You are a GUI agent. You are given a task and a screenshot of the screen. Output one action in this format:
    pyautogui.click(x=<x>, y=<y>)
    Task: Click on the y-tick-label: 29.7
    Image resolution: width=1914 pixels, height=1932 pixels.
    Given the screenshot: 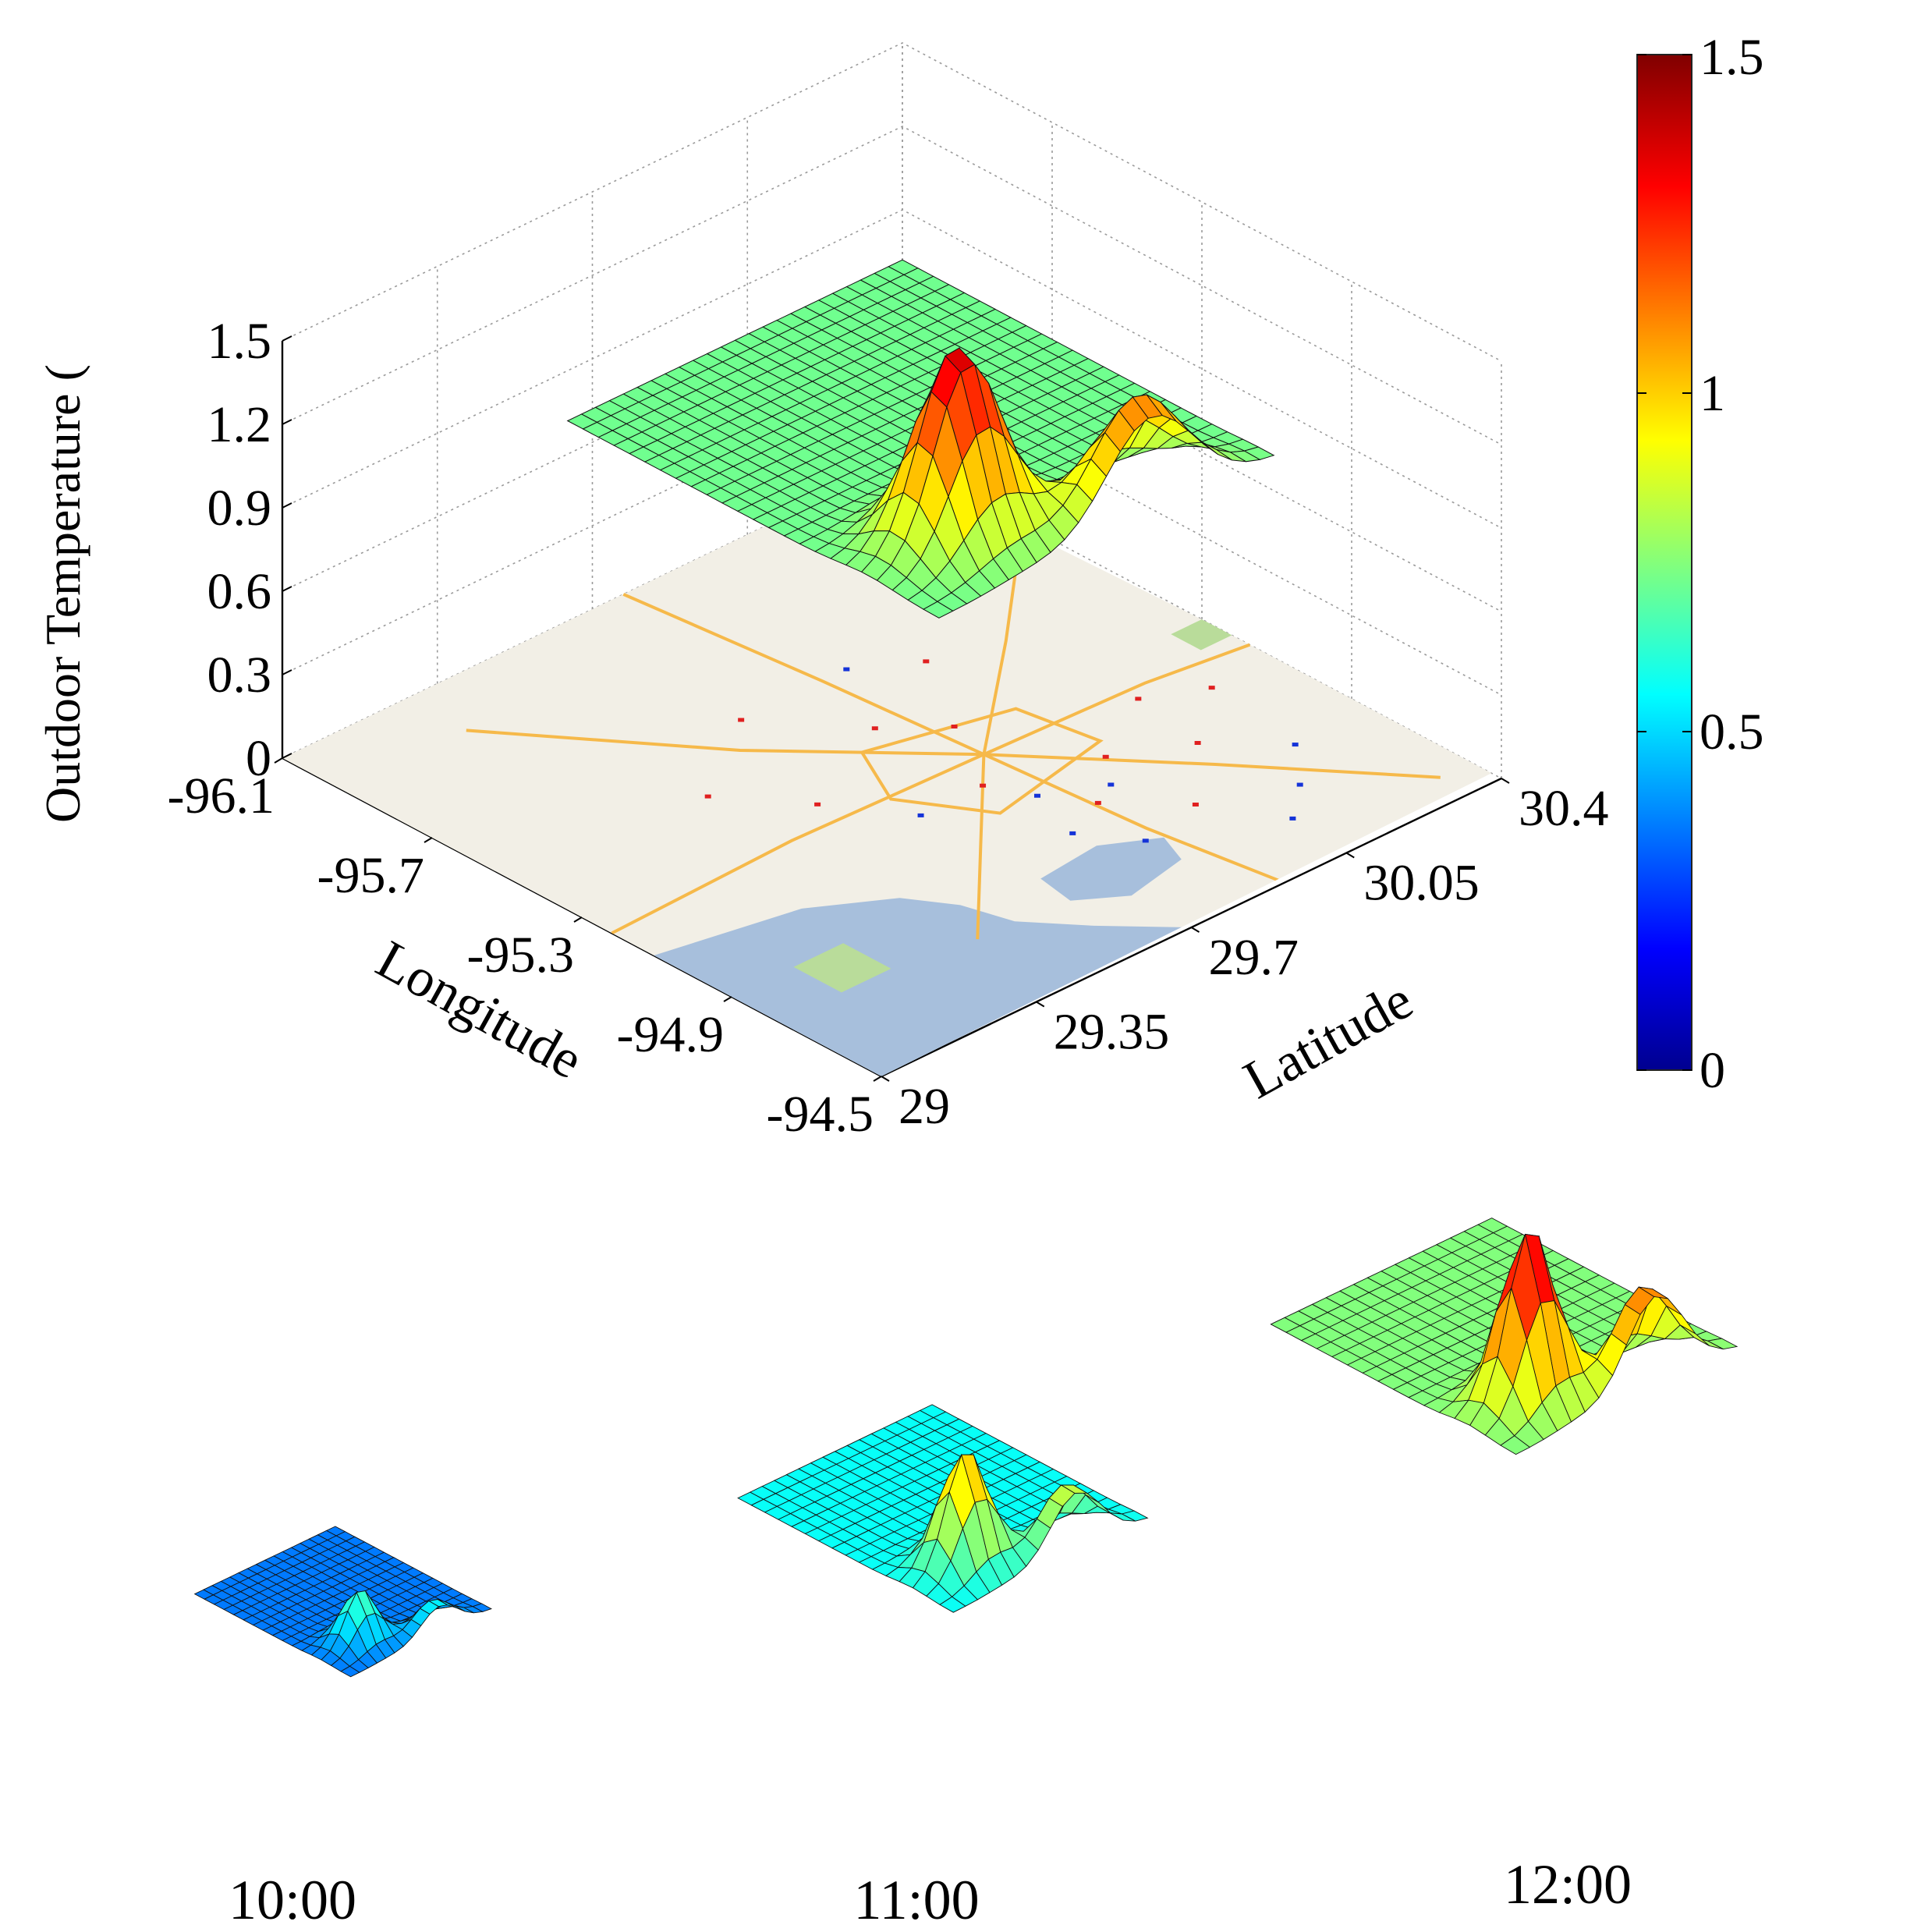 What is the action you would take?
    pyautogui.click(x=1254, y=957)
    